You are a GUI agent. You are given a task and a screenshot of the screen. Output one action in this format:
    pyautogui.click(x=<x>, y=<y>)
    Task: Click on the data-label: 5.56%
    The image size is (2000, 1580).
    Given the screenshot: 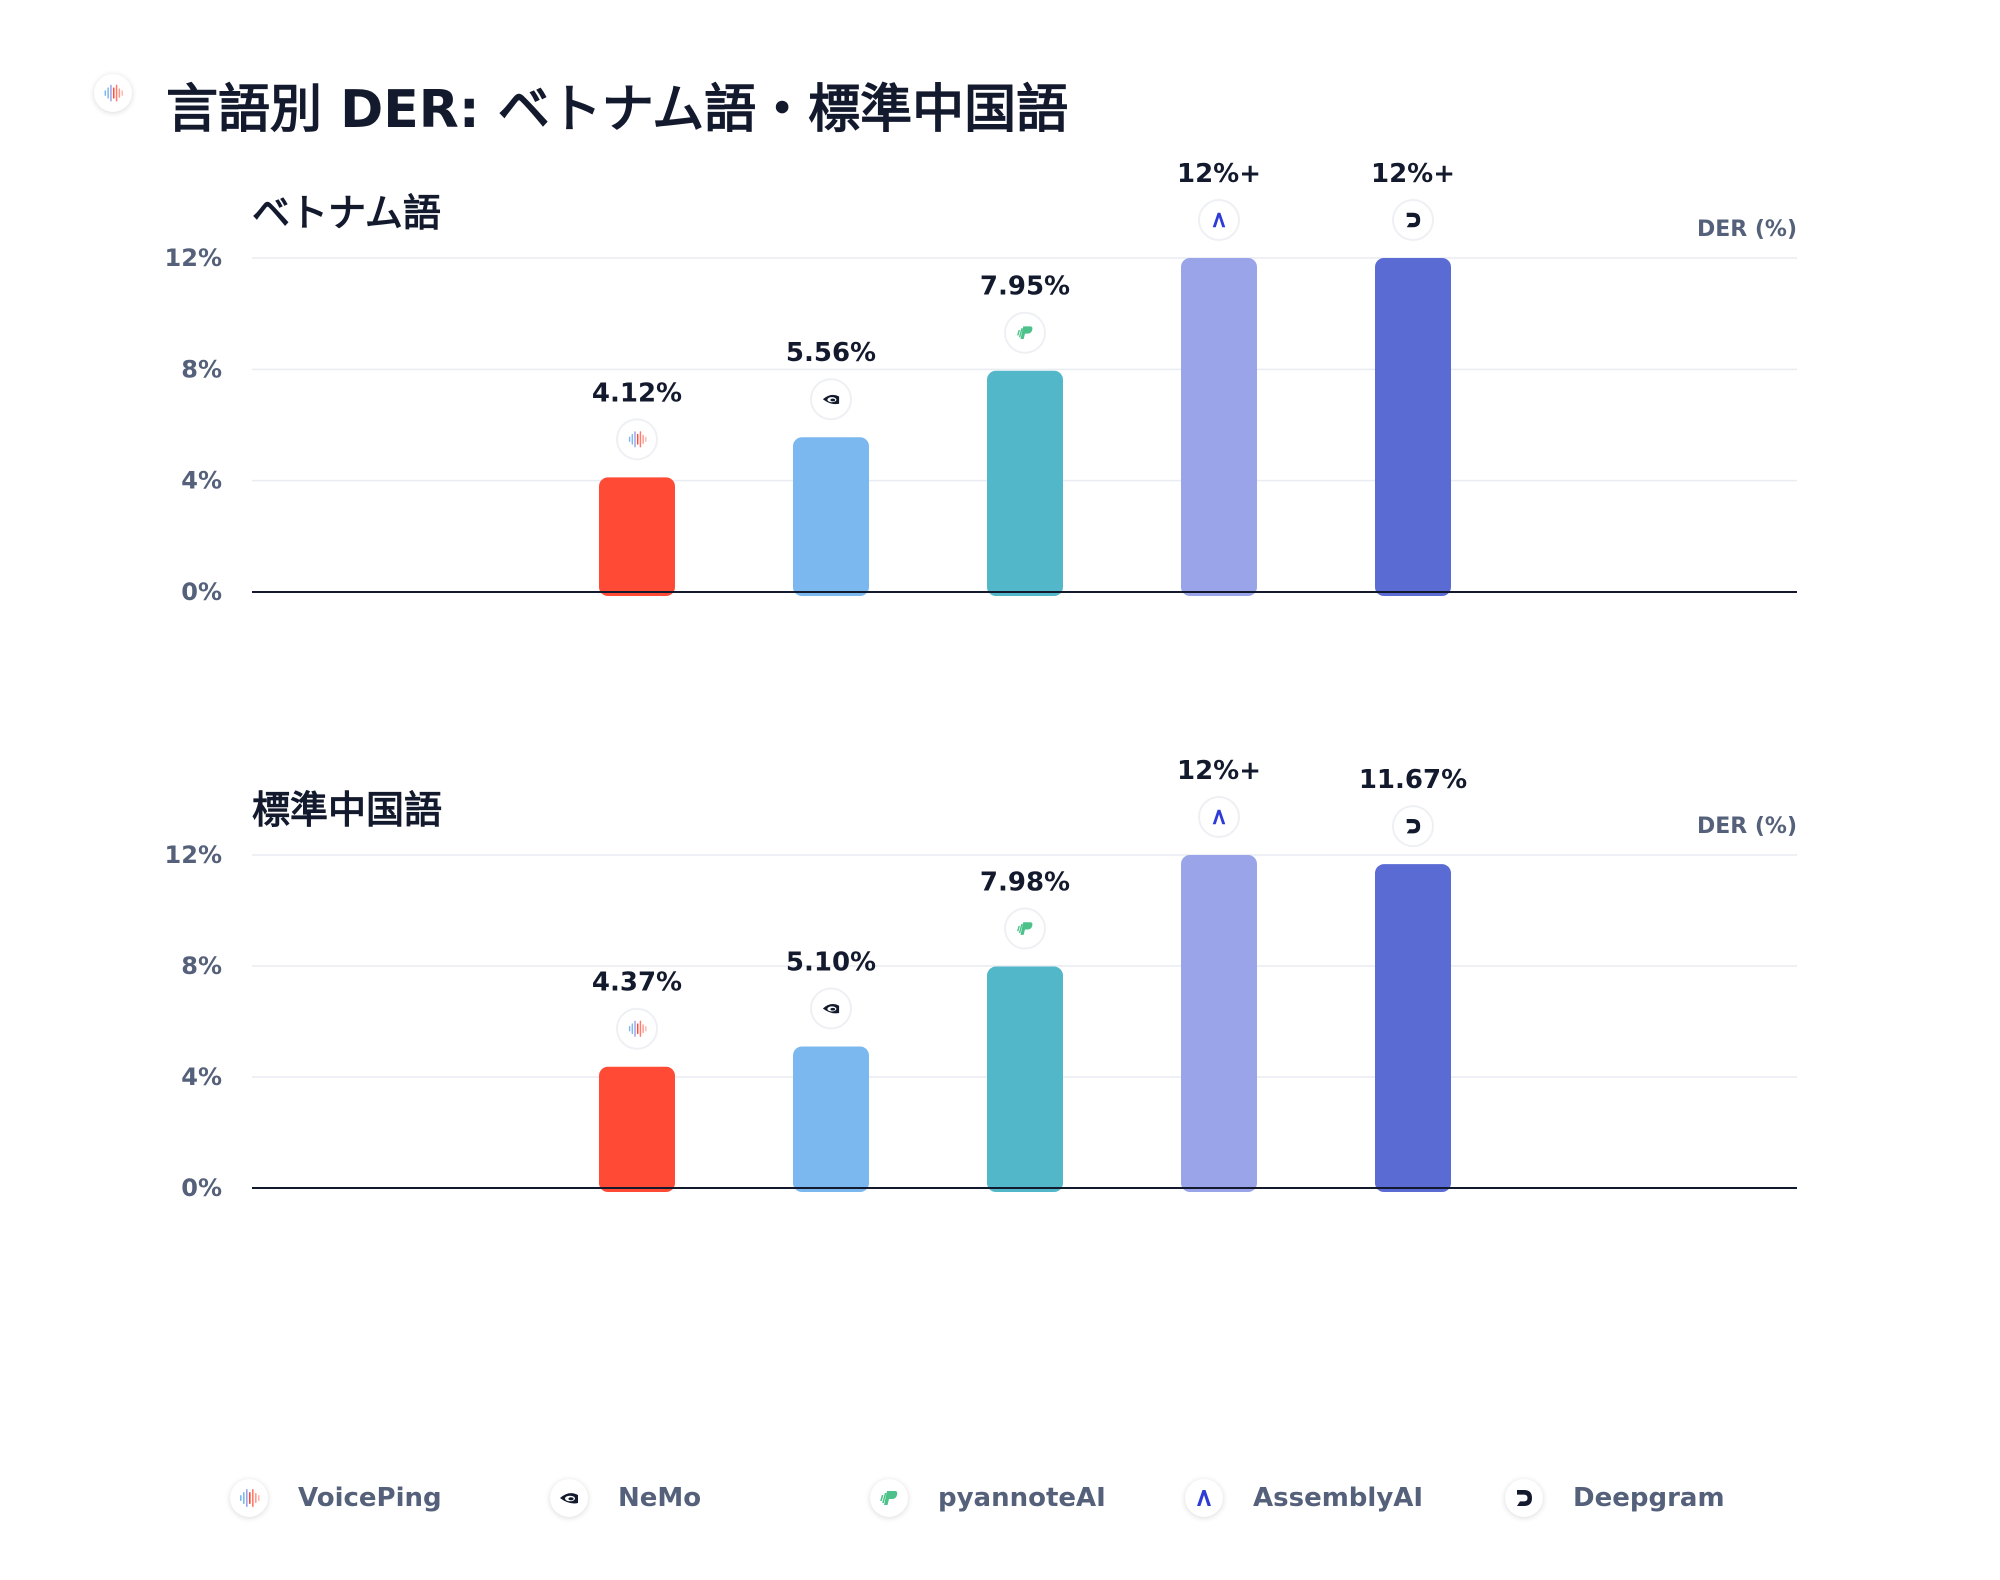 What is the action you would take?
    pyautogui.click(x=831, y=353)
    